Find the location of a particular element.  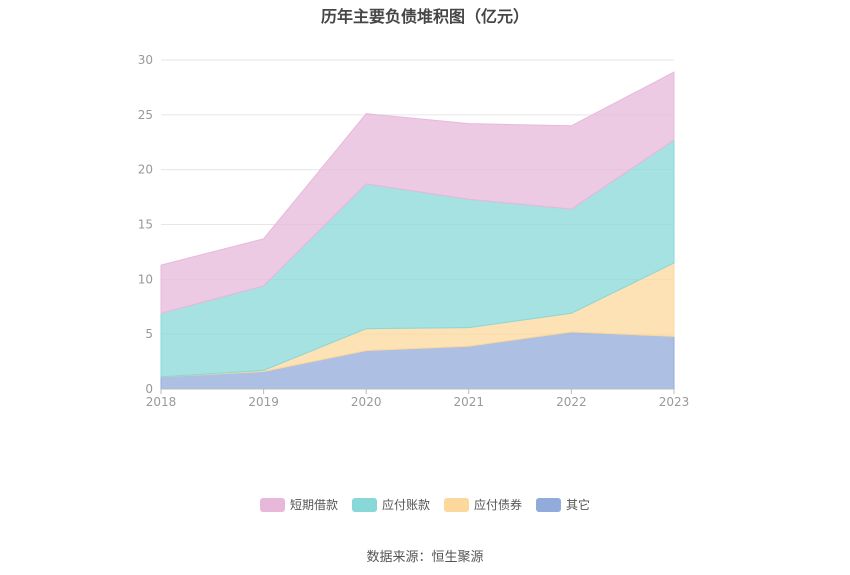

legend-item: 短期借款 is located at coordinates (298, 504).